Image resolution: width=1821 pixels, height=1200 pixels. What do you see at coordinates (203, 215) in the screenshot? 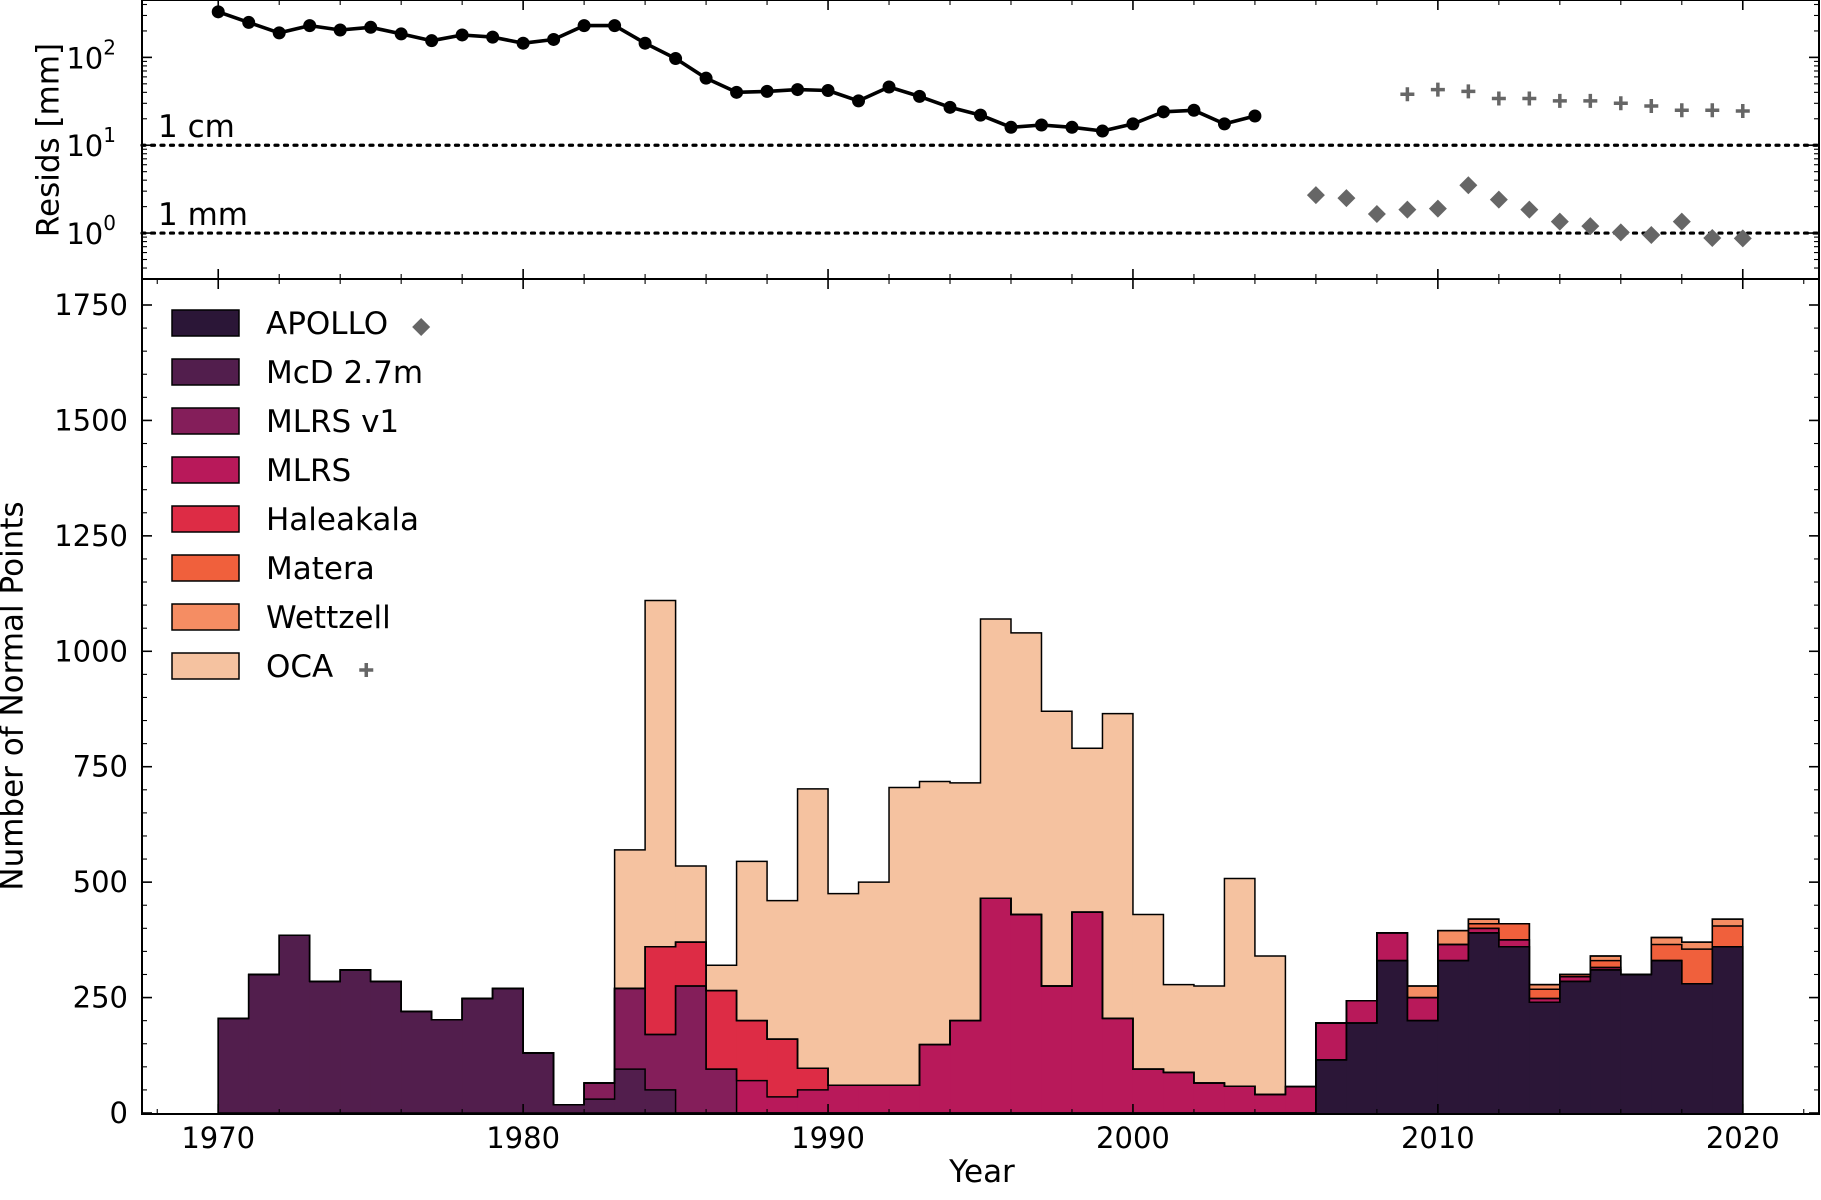
I see `reference-label-1-mm: 1 mm` at bounding box center [203, 215].